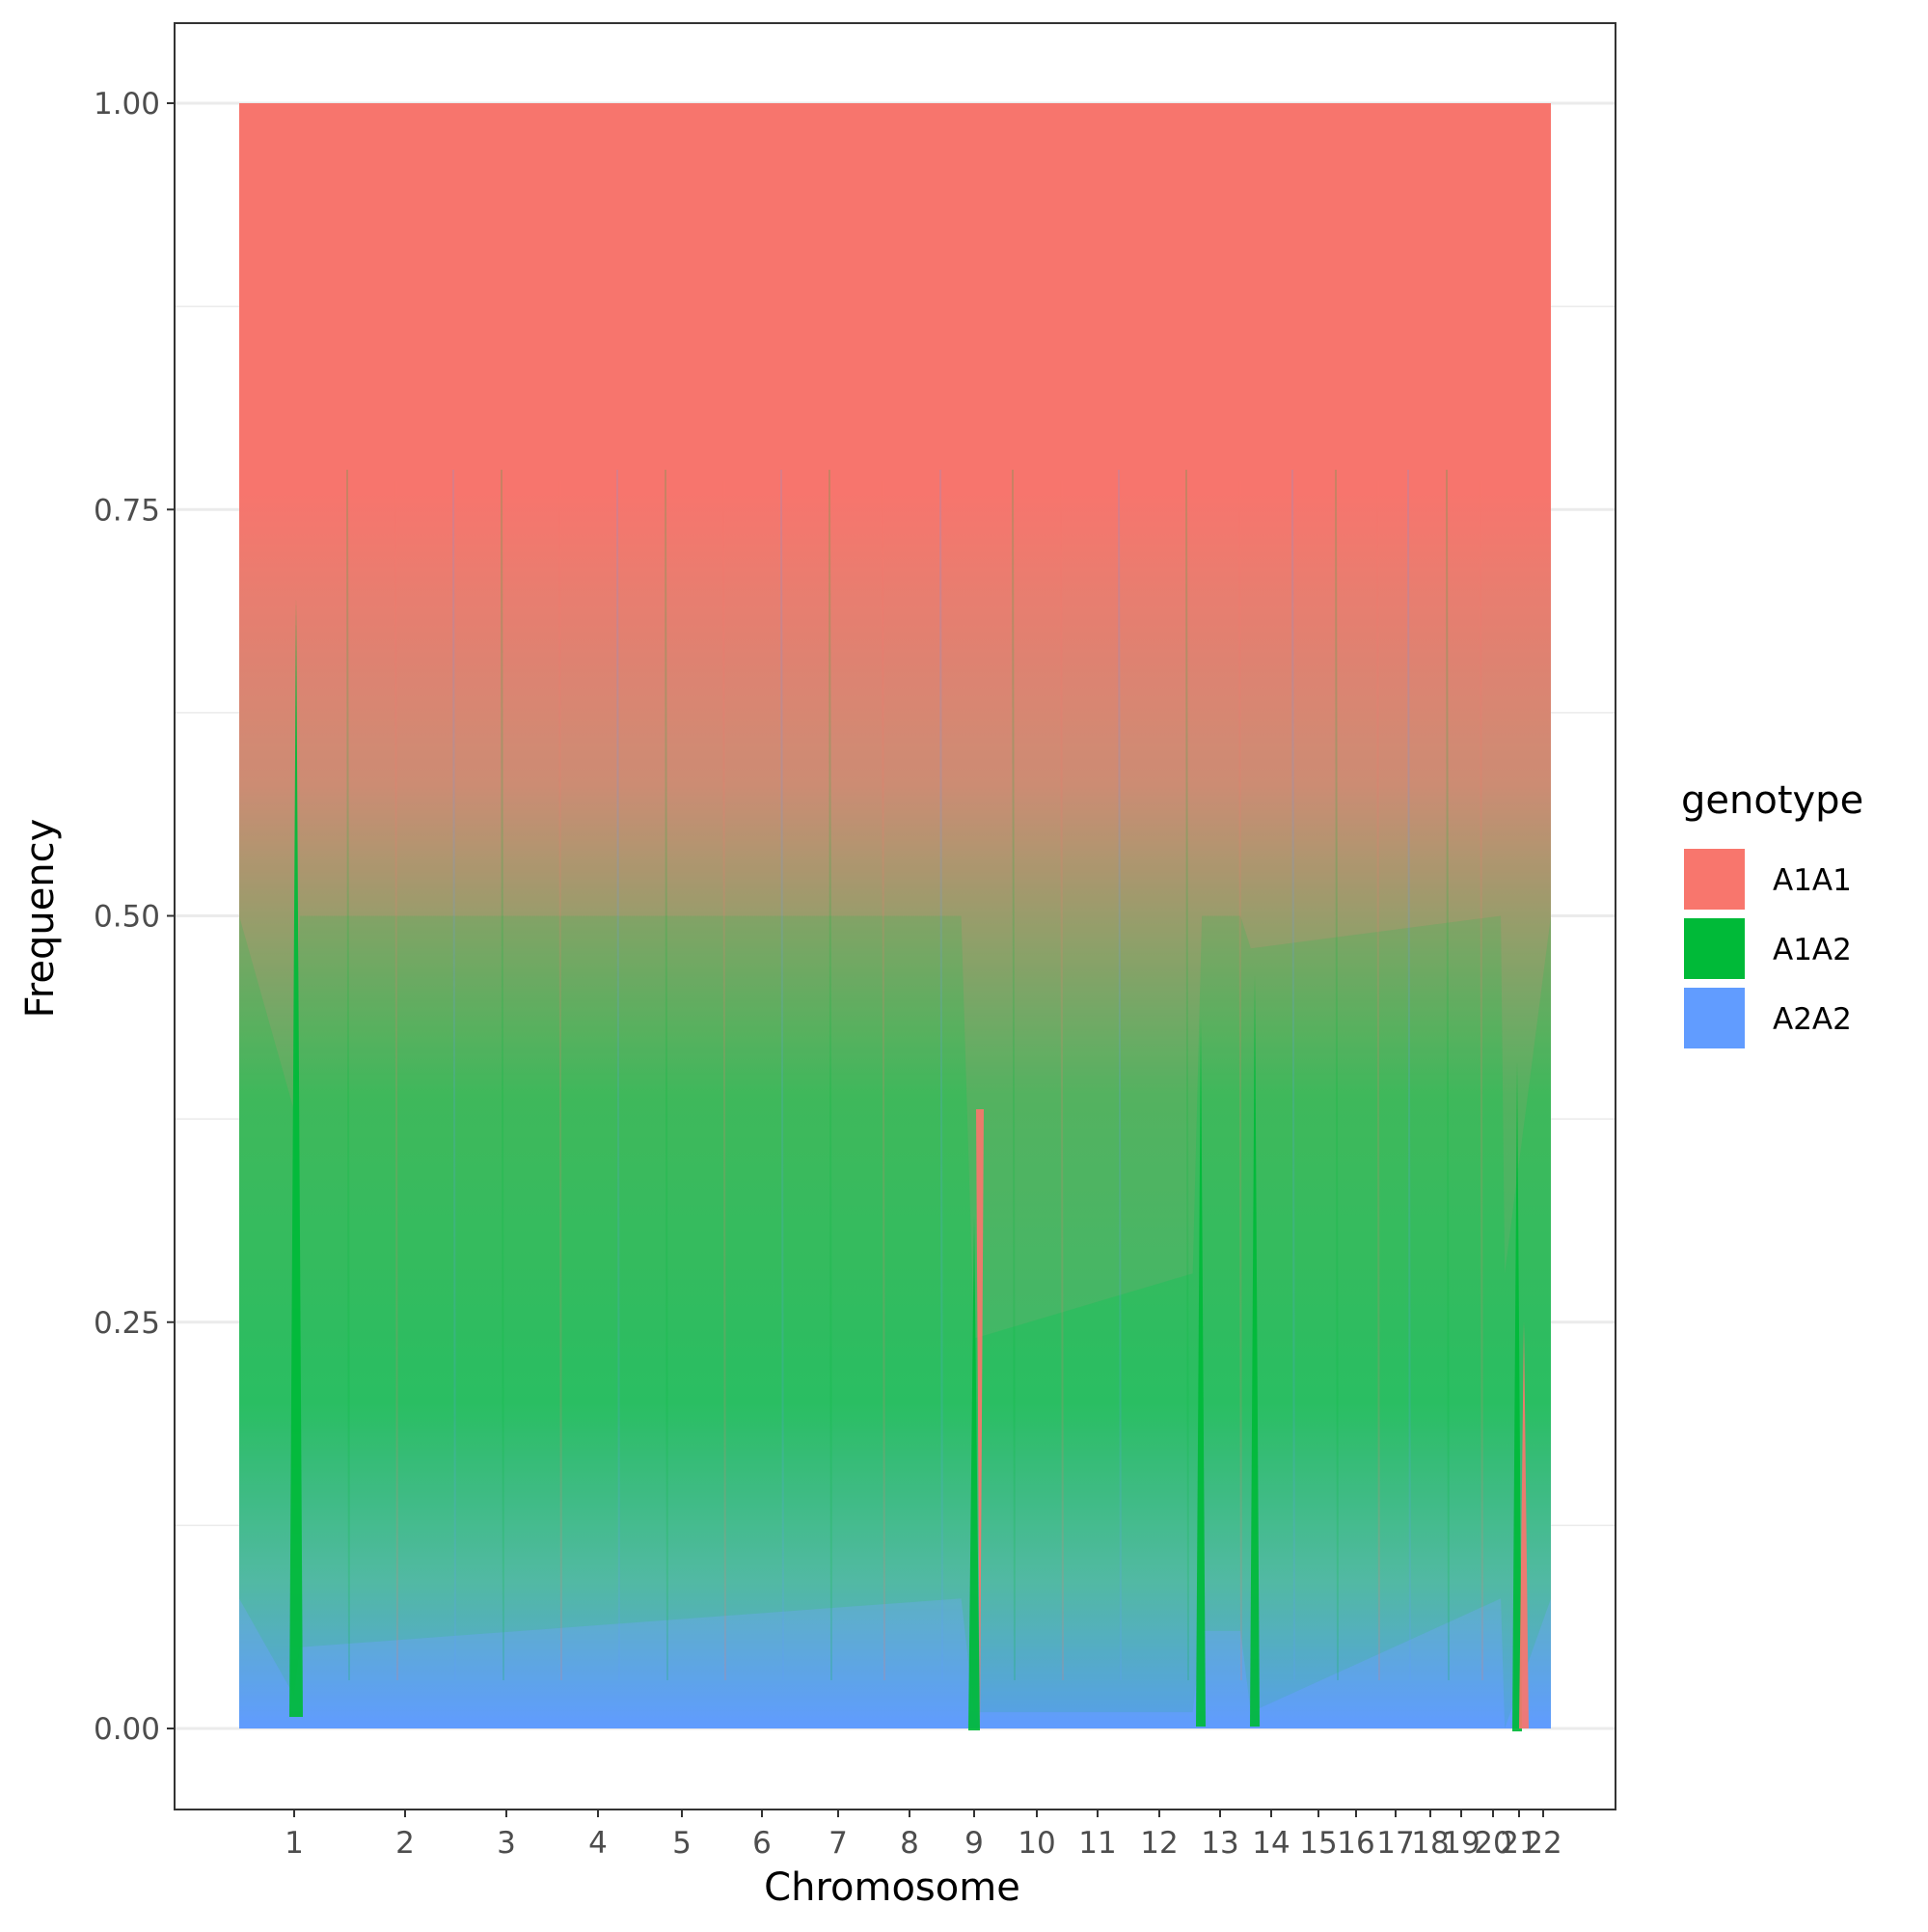 The image size is (1928, 1932). Describe the element at coordinates (1461, 1843) in the screenshot. I see `x-tick-label: 19` at that location.